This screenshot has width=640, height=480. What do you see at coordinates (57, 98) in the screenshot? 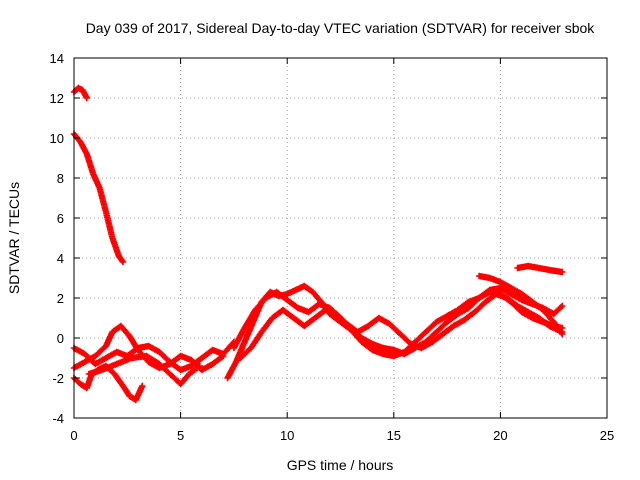
I see `y-tick-label: 12` at bounding box center [57, 98].